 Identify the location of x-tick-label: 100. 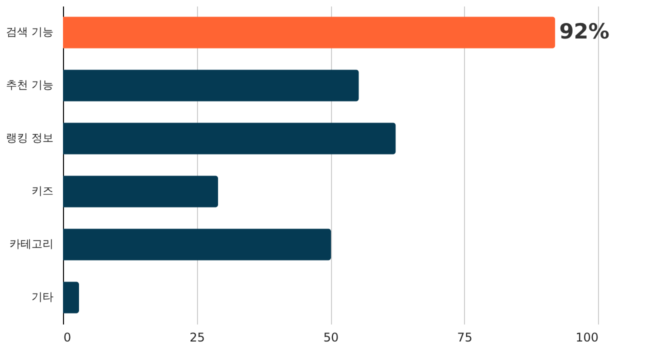
(587, 337).